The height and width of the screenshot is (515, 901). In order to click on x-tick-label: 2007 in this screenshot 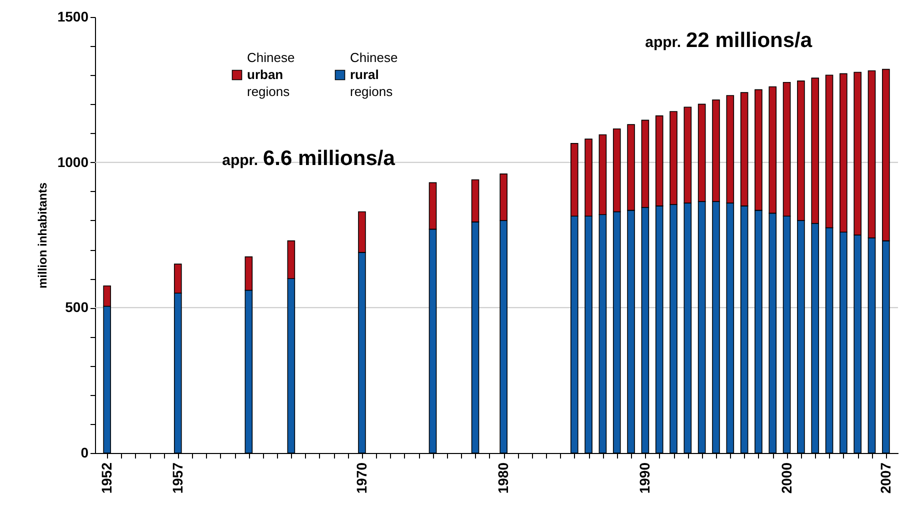, I will do `click(885, 478)`.